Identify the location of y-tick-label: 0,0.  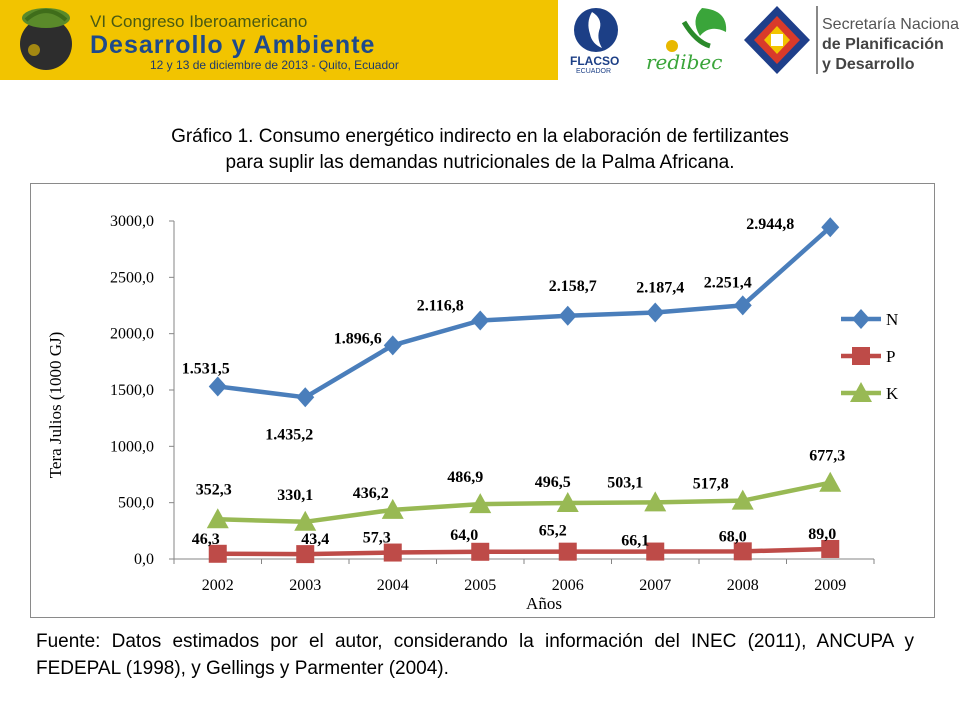
(144, 559).